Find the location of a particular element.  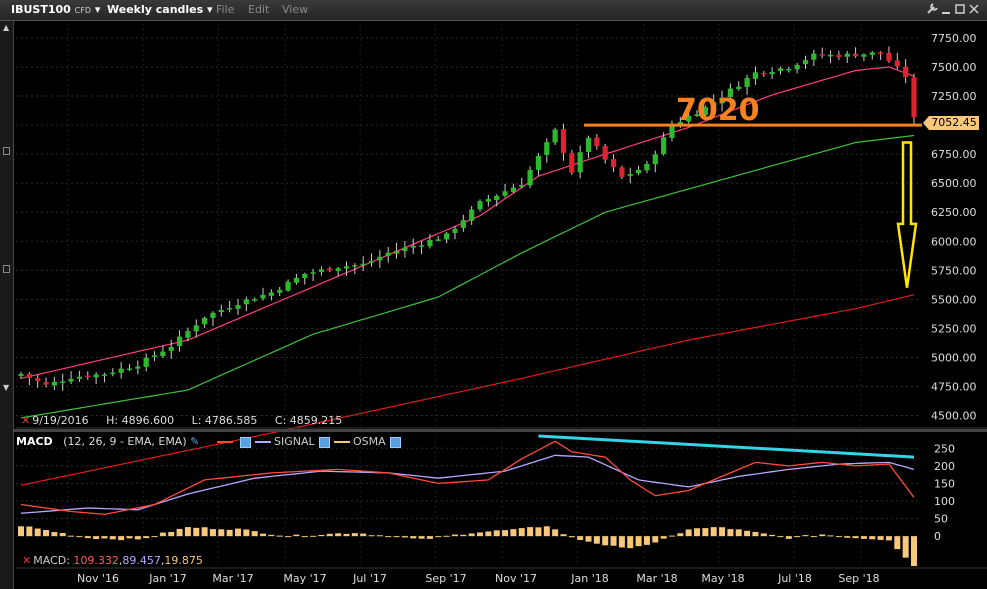

x-tick-label: Jul '18 is located at coordinates (794, 578).